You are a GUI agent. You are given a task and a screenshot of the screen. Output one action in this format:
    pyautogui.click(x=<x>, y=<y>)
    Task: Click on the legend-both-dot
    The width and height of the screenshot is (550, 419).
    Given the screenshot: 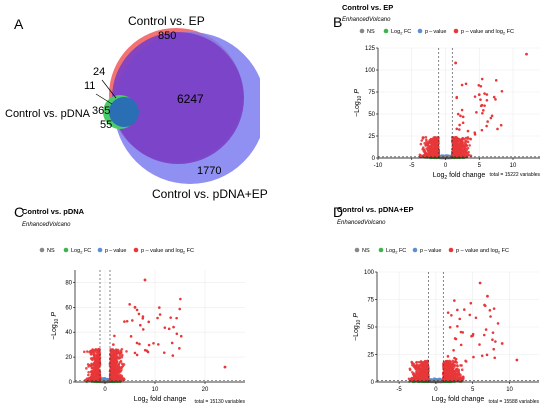 What is the action you would take?
    pyautogui.click(x=456, y=31)
    